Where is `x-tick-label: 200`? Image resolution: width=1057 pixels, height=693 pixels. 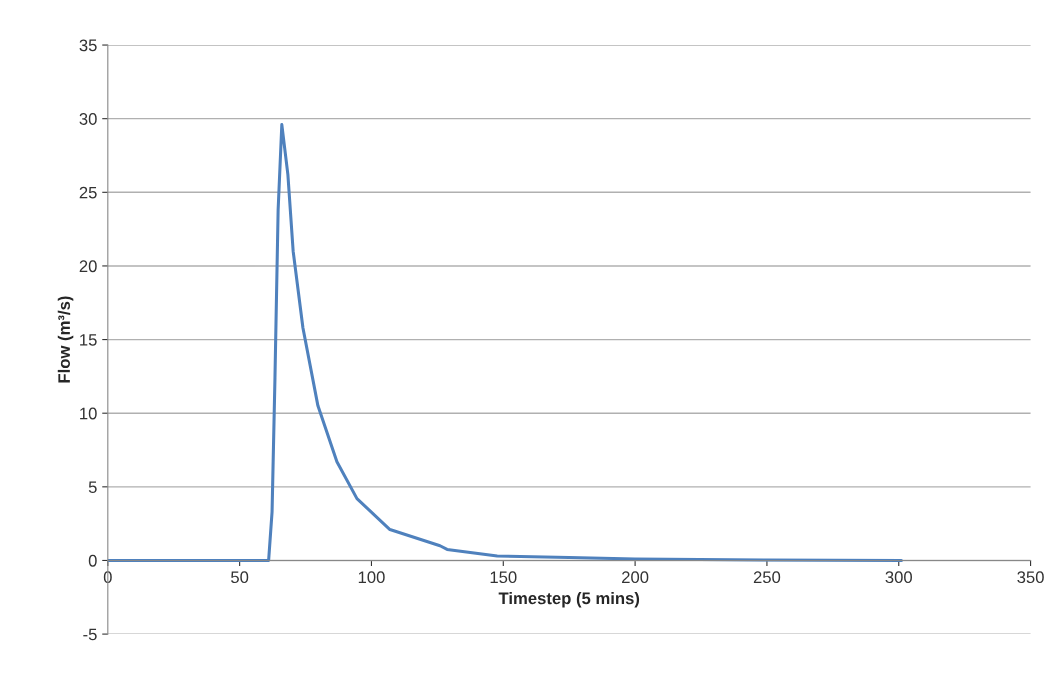 x-tick-label: 200 is located at coordinates (635, 577).